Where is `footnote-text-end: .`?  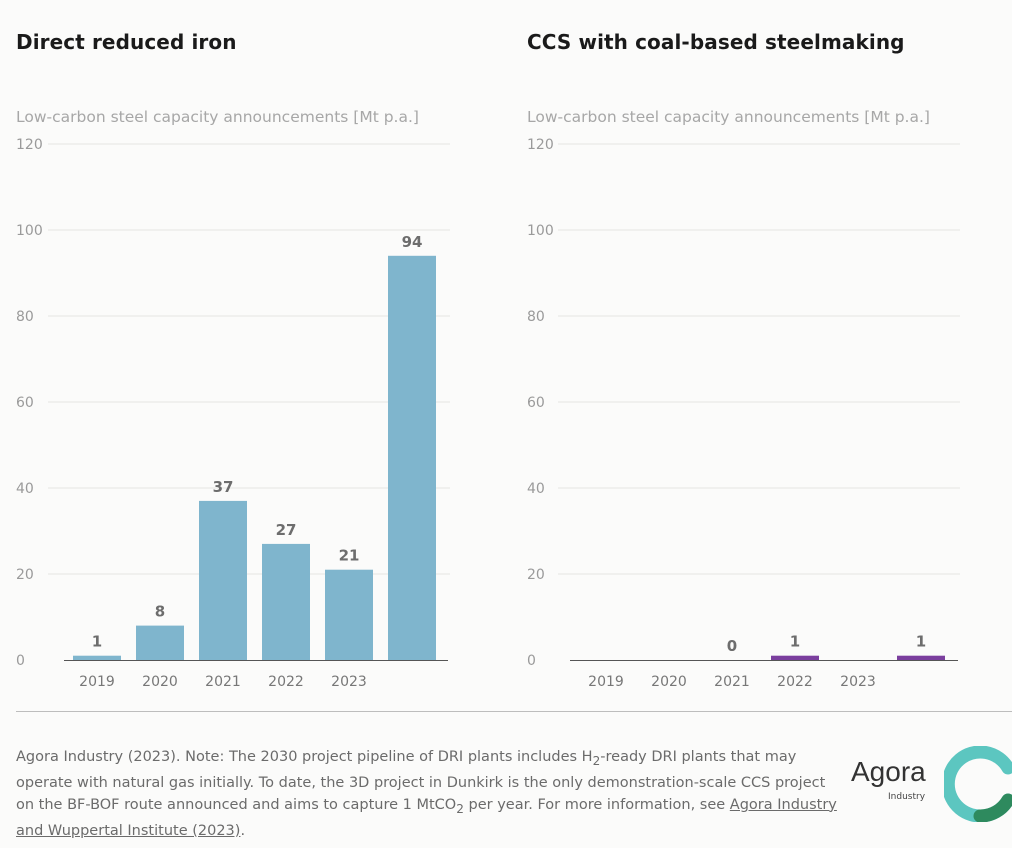
footnote-text-end: . is located at coordinates (243, 830).